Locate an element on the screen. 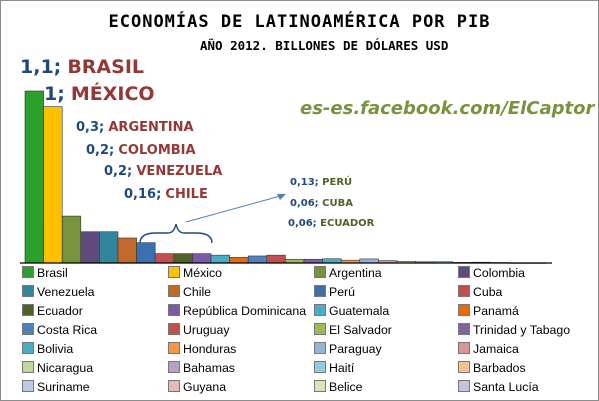  legend-item: Guyana is located at coordinates (197, 387).